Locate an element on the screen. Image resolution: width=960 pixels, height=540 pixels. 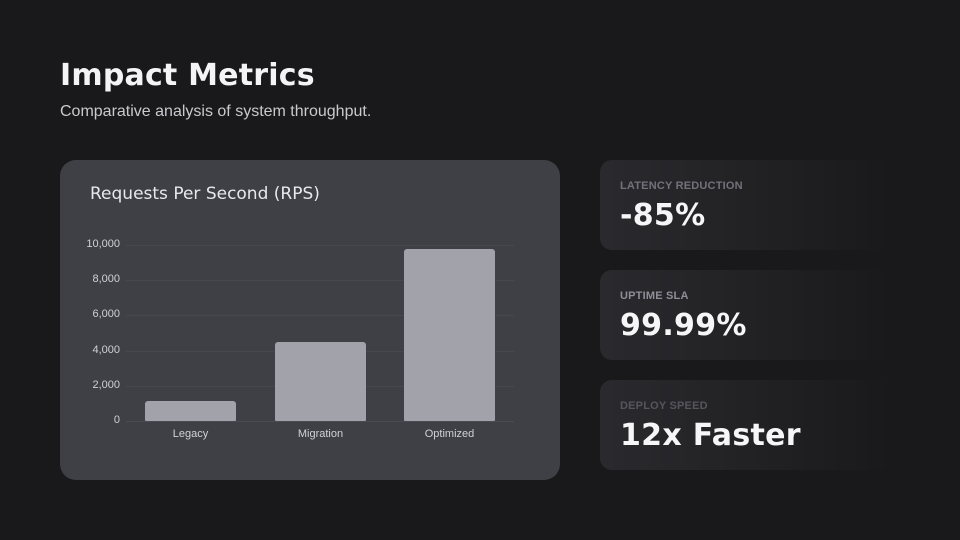
bar-optimized is located at coordinates (449, 335).